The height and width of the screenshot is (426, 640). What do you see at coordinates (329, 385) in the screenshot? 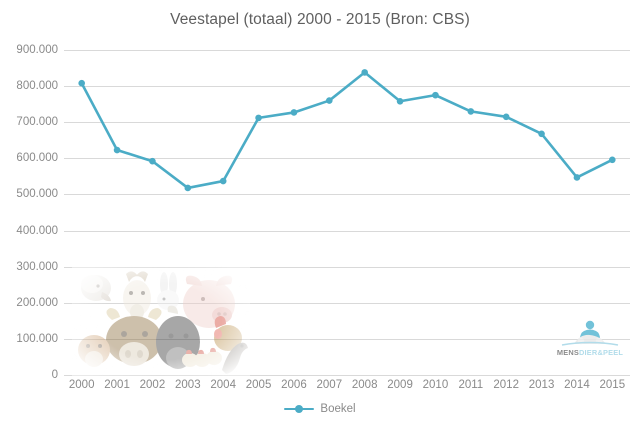
I see `x-axis-tick-label: 2007` at bounding box center [329, 385].